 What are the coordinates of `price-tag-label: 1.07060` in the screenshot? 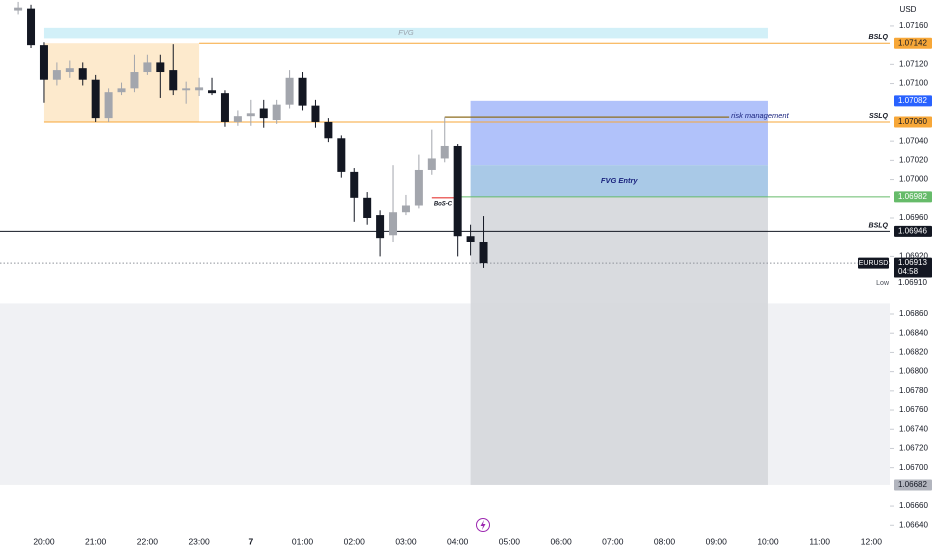 It's located at (912, 121).